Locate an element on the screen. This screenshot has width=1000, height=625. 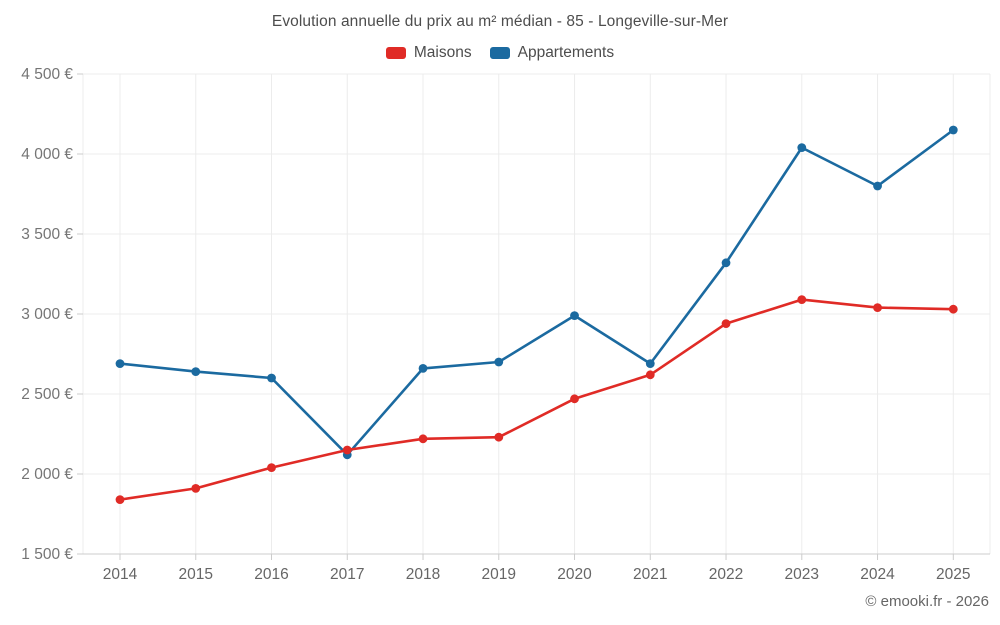
x-tick-label: 2025 is located at coordinates (953, 574).